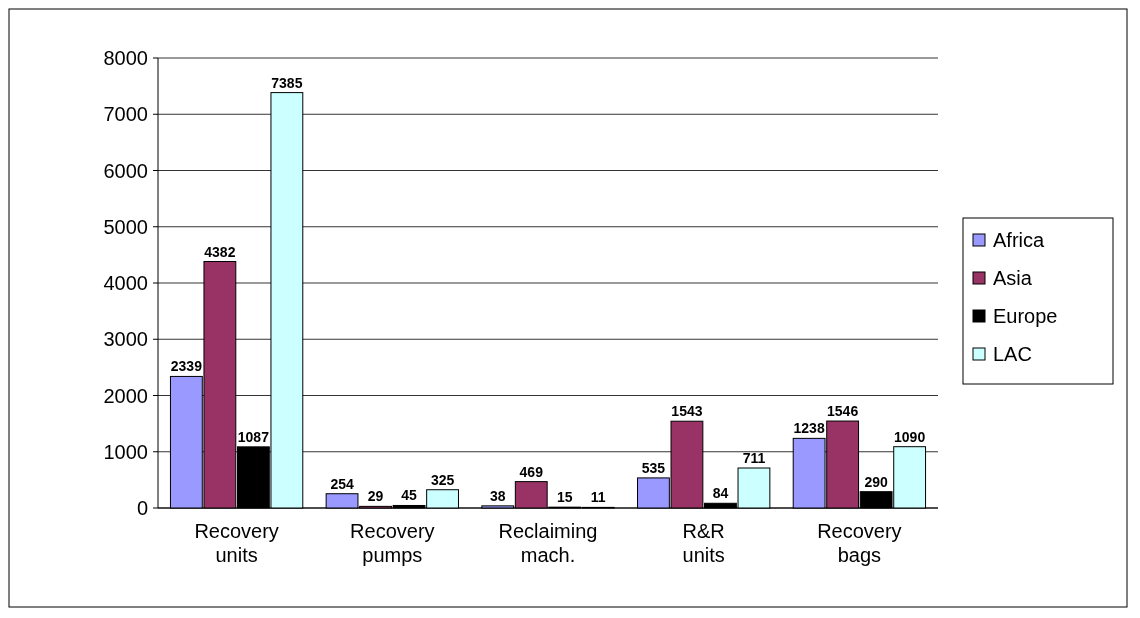  I want to click on data-label: 4382, so click(220, 251).